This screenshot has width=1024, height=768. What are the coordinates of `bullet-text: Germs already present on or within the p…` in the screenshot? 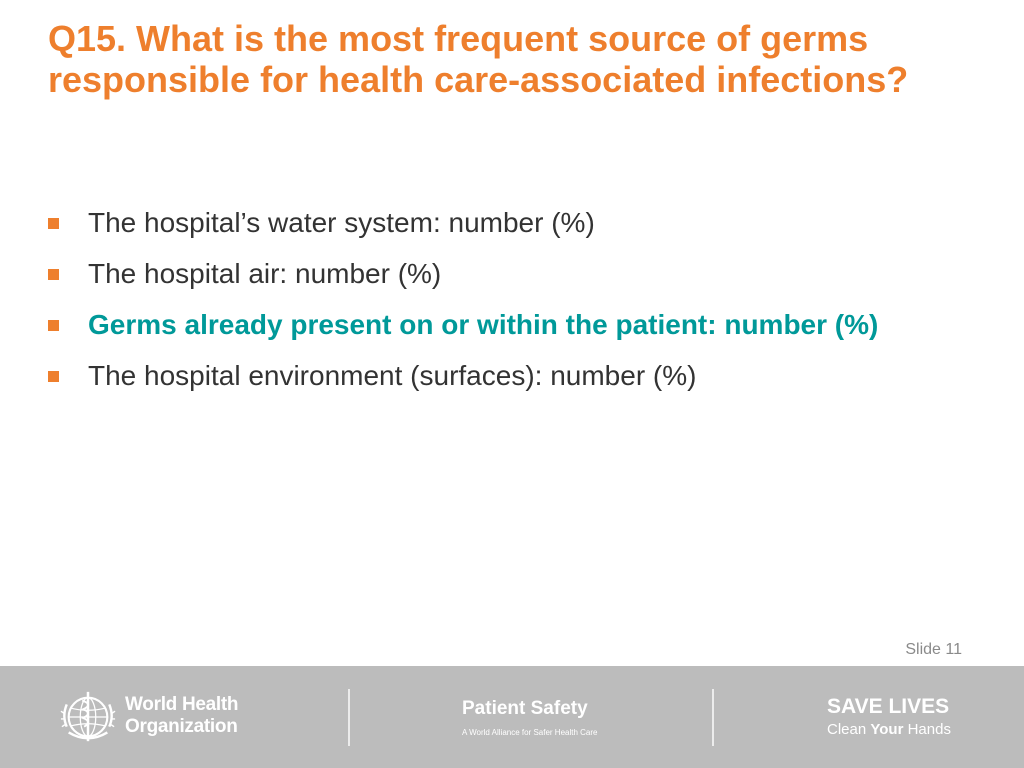 It's located at (483, 324).